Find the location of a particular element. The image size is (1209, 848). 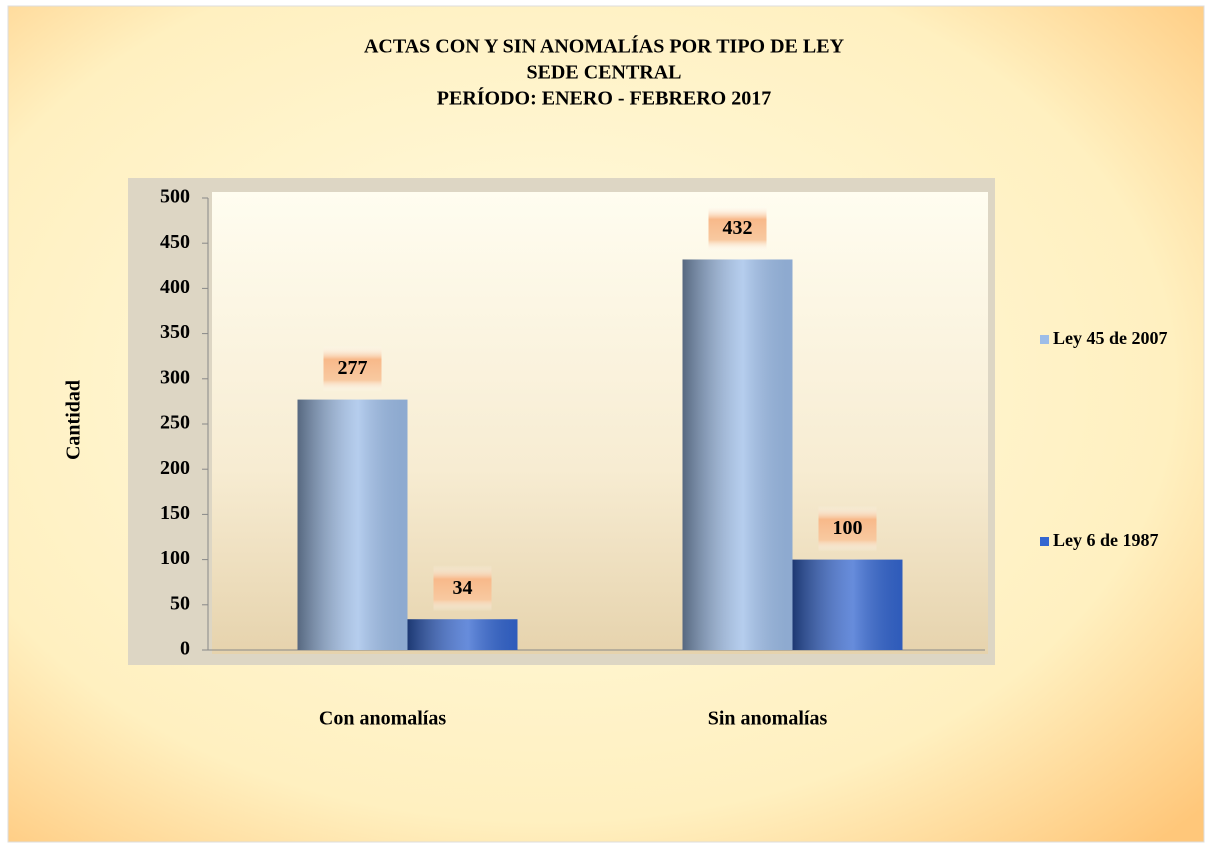

value-label: 100 is located at coordinates (848, 528).